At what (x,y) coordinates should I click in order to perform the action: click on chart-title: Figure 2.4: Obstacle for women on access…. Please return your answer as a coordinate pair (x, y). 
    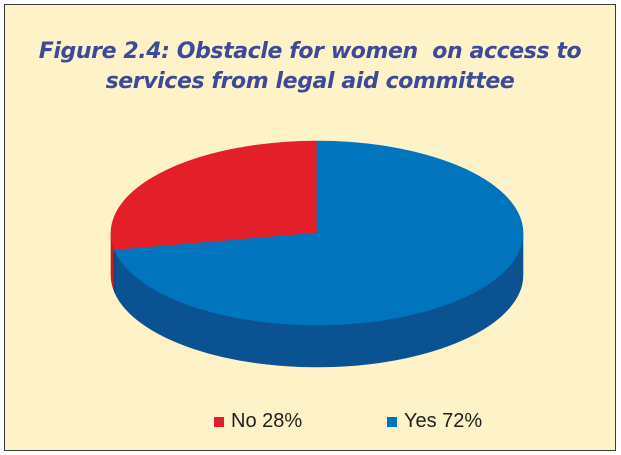
    Looking at the image, I should click on (310, 67).